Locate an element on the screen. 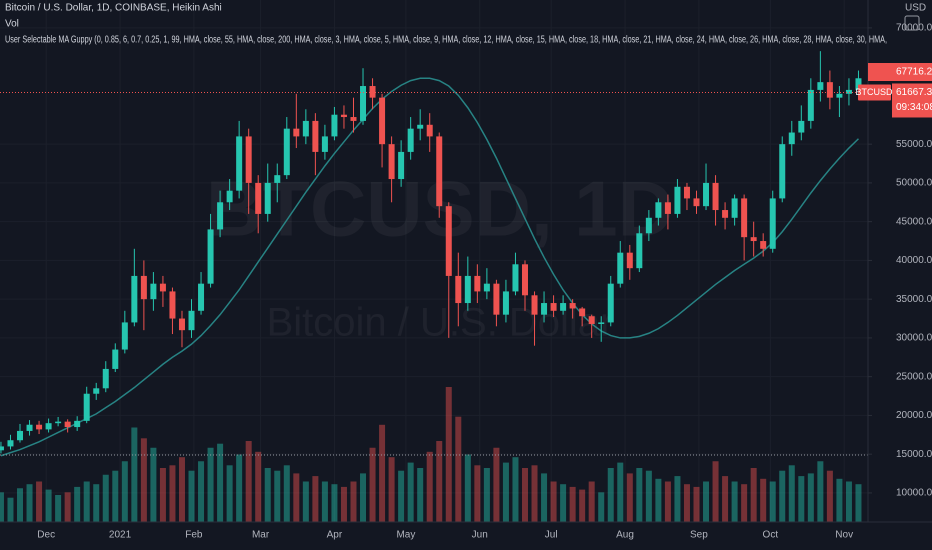  settings-icon is located at coordinates (912, 23).